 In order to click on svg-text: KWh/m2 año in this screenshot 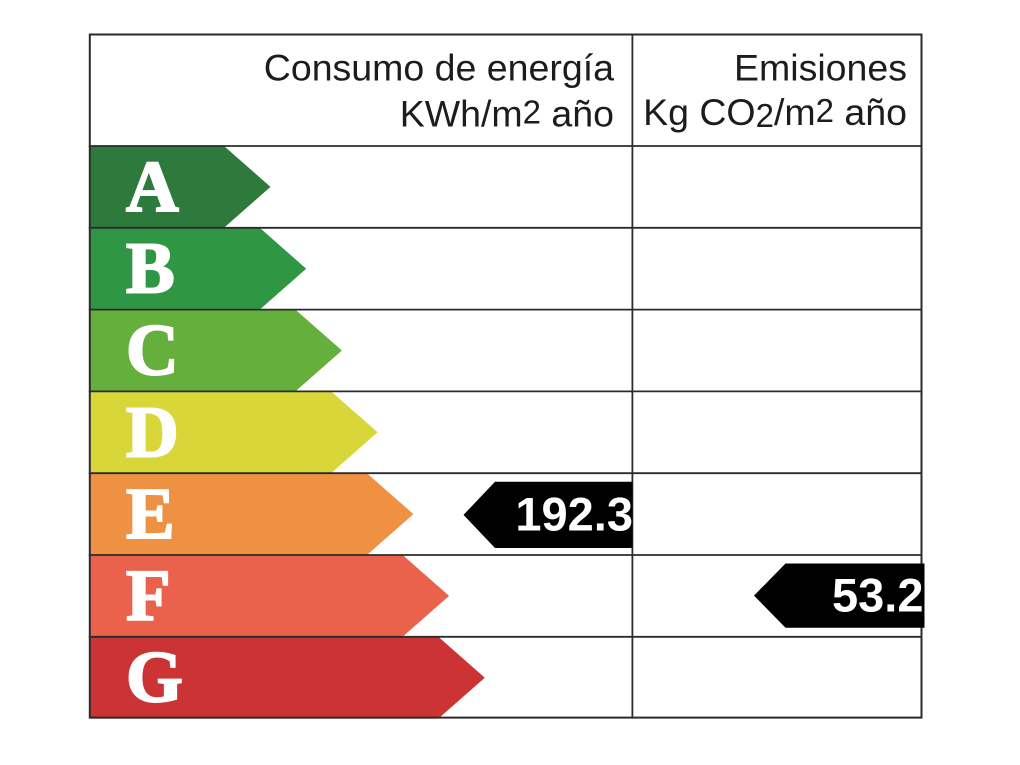, I will do `click(507, 114)`.